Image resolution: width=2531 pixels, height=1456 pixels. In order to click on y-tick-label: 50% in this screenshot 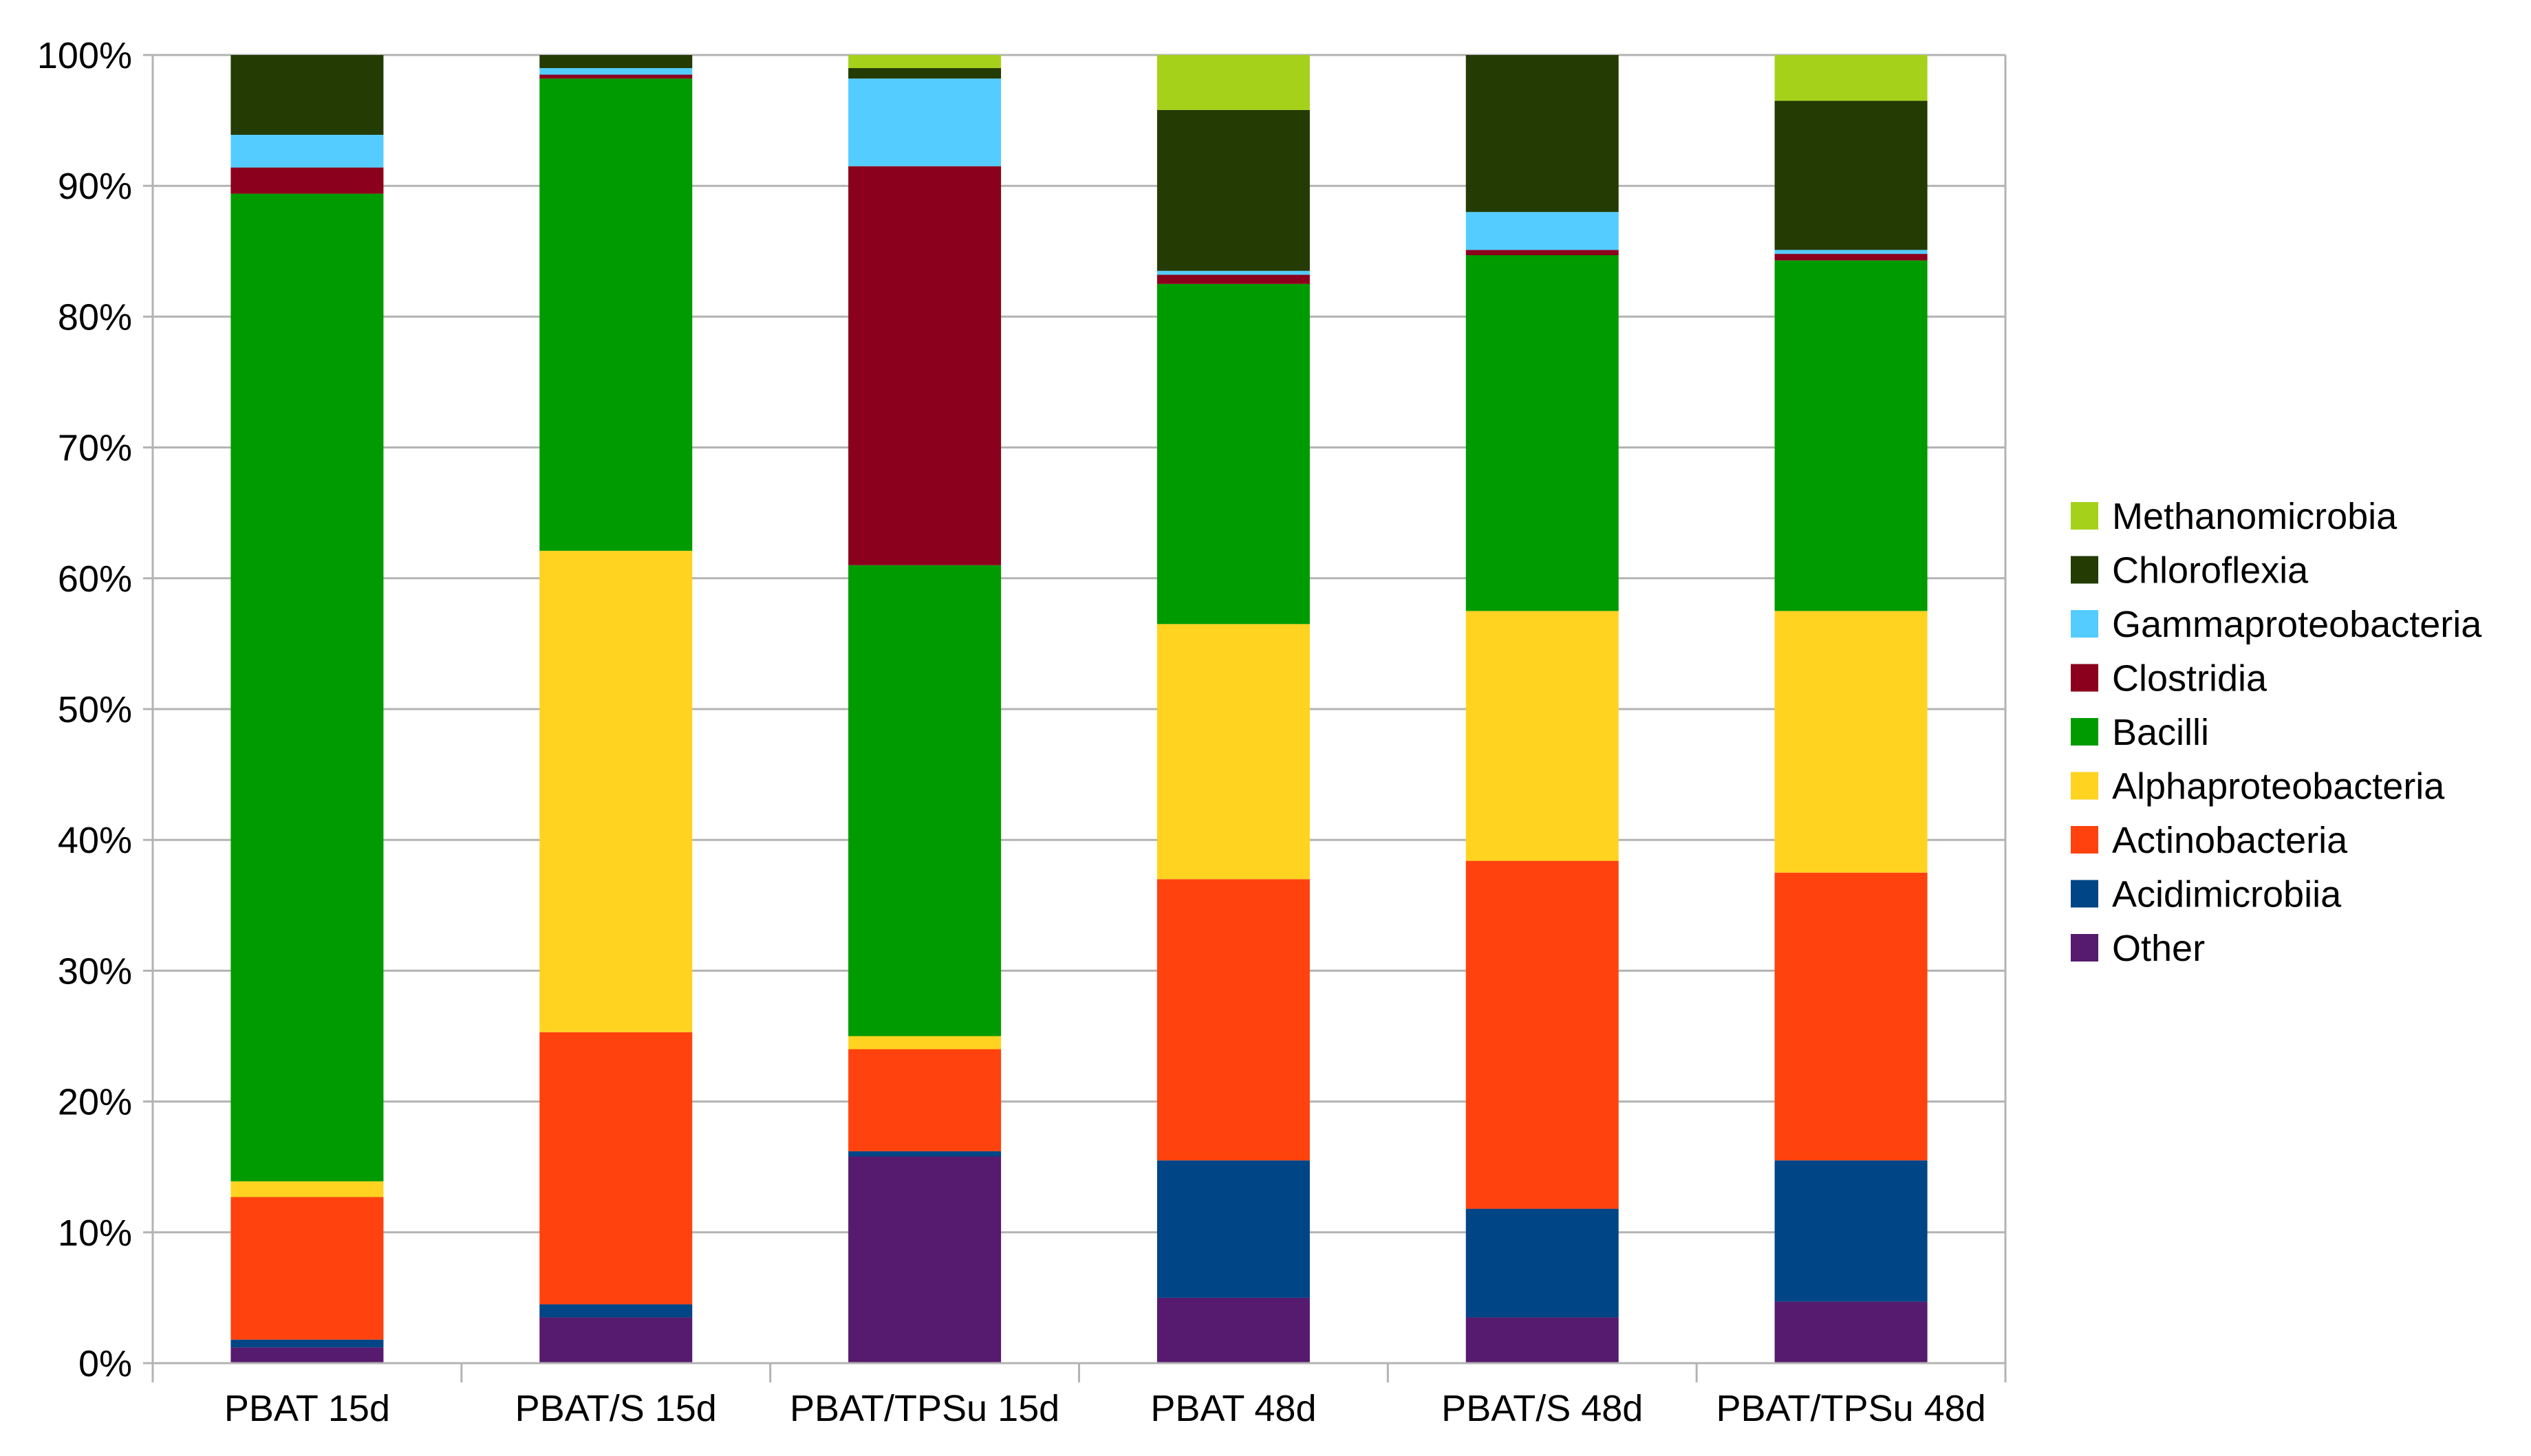, I will do `click(95, 709)`.